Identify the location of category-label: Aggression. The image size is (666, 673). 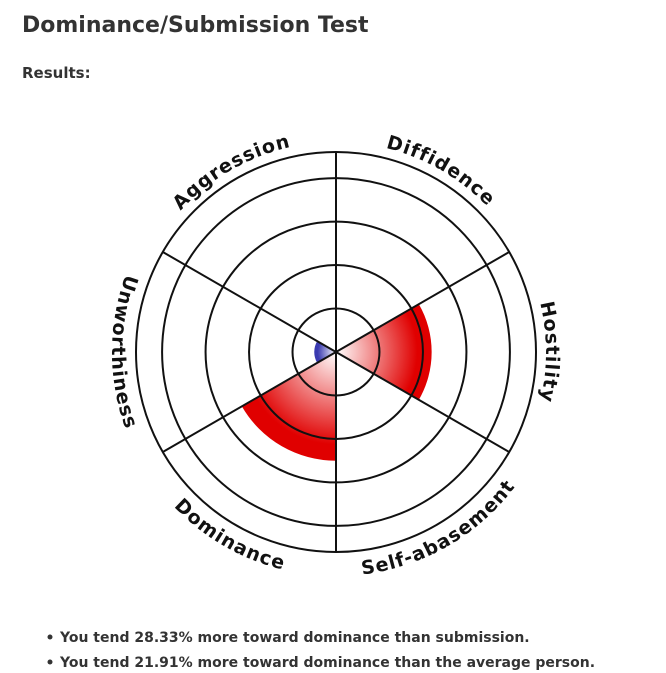
(230, 172).